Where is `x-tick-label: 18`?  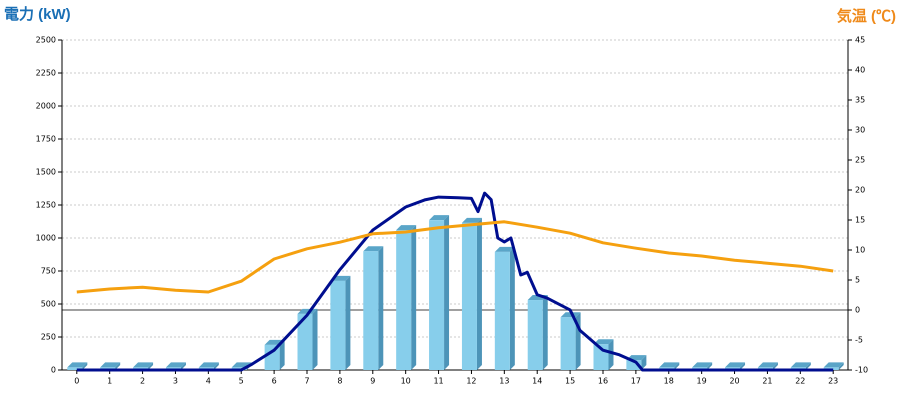
x-tick-label: 18 is located at coordinates (669, 381).